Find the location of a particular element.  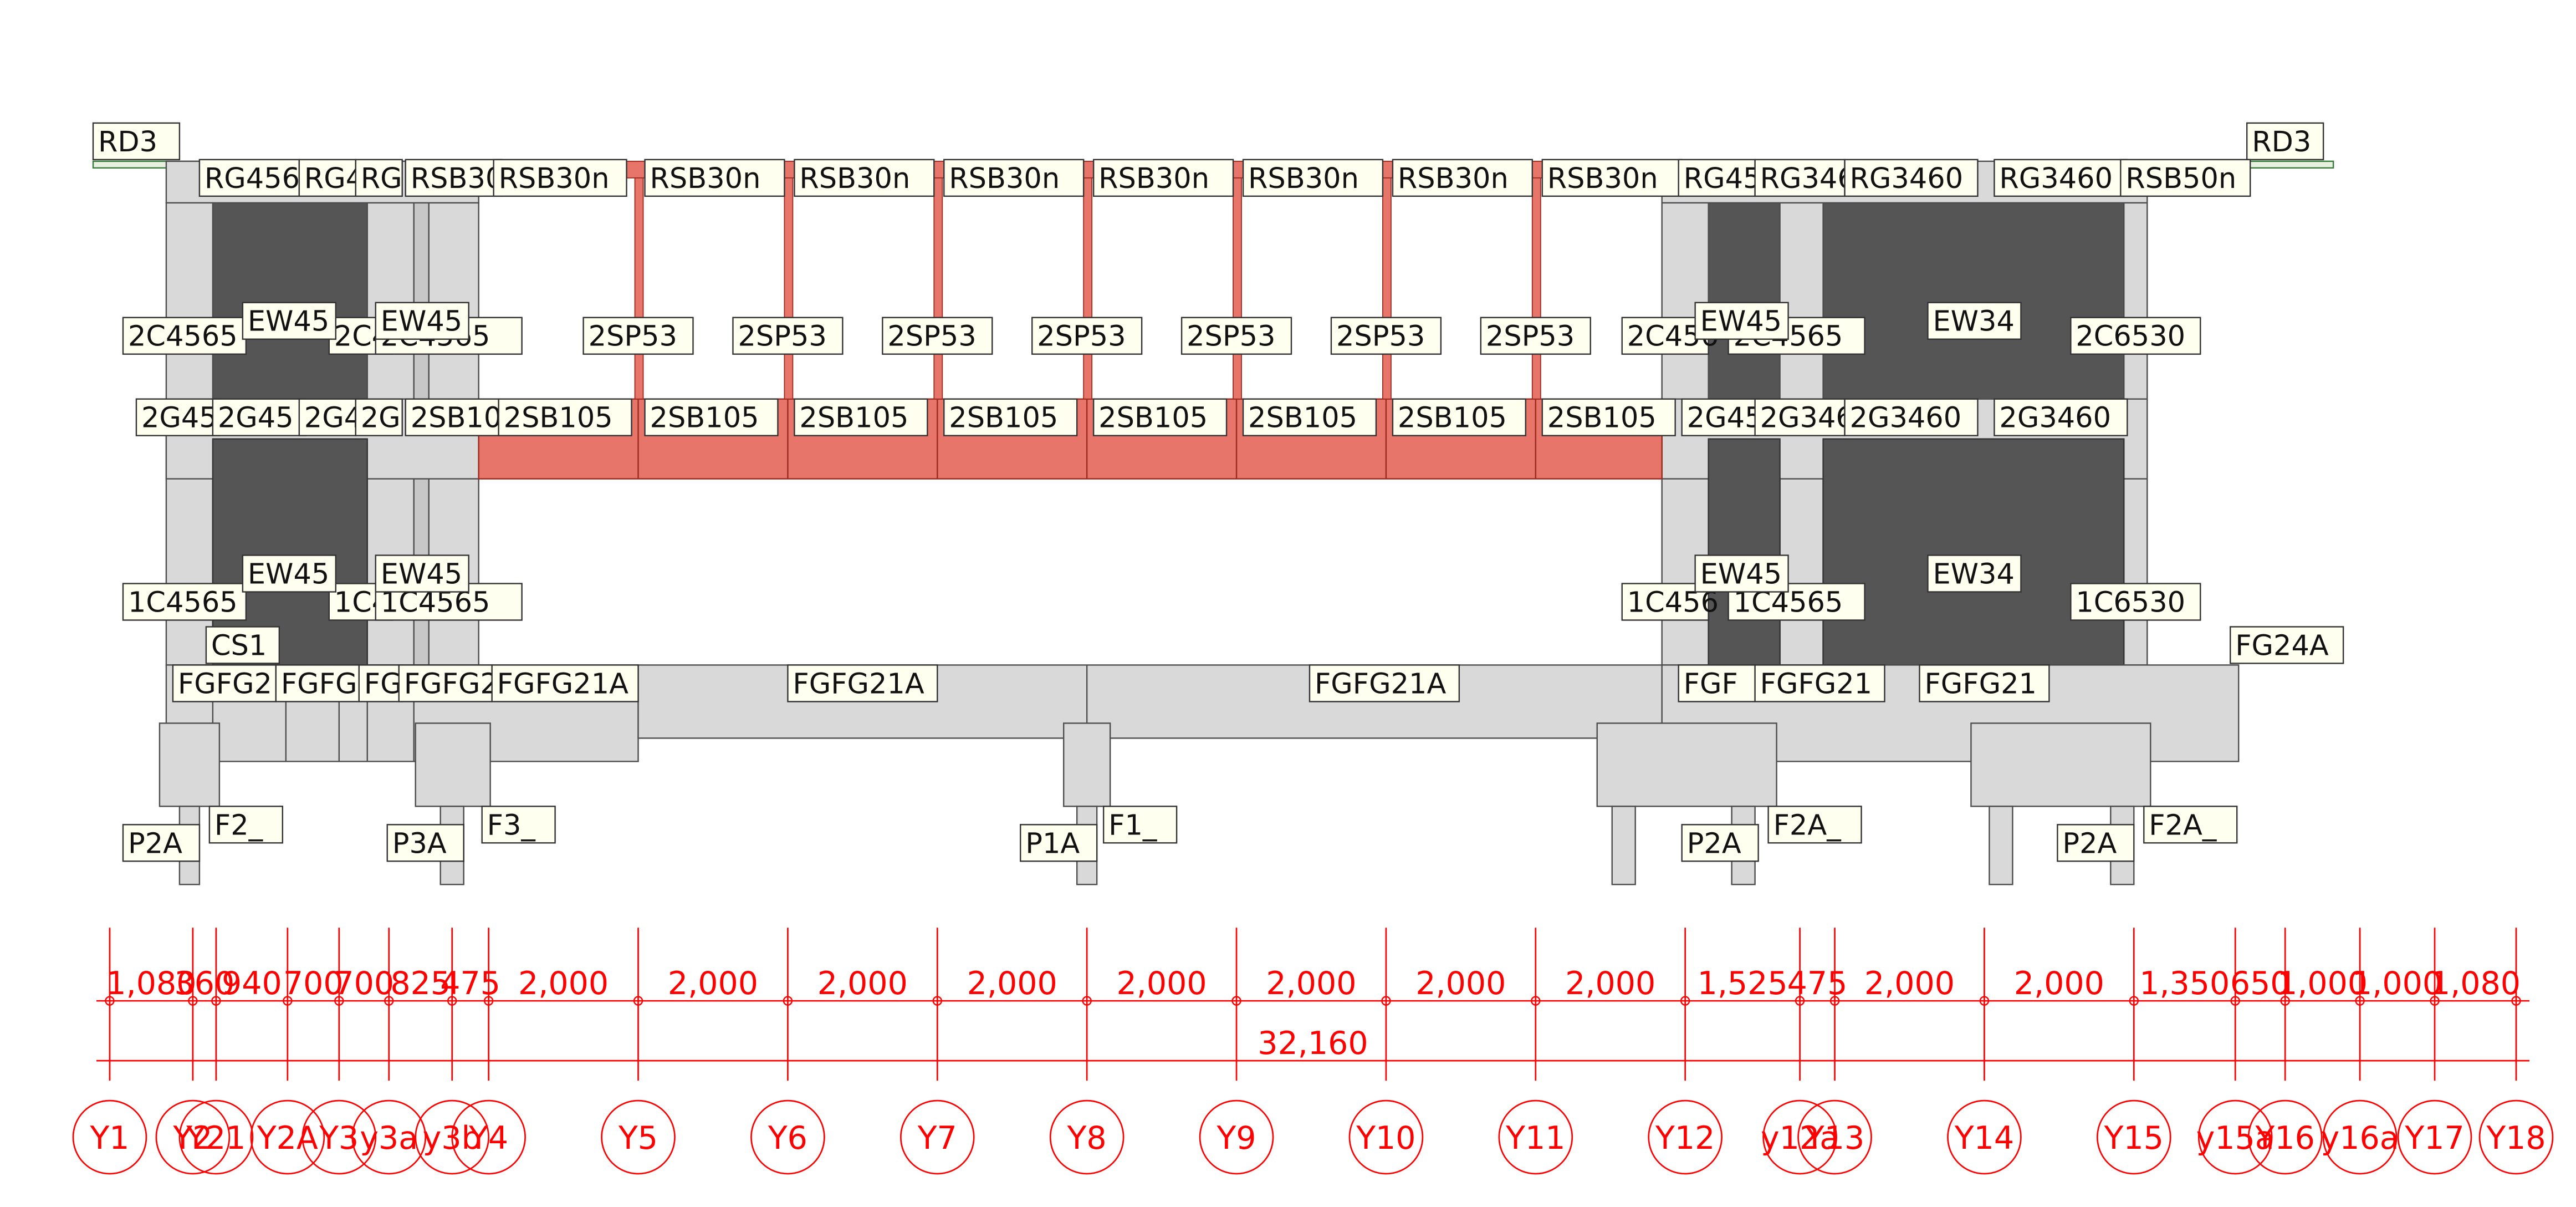

member-label-text: P1A is located at coordinates (1052, 843).